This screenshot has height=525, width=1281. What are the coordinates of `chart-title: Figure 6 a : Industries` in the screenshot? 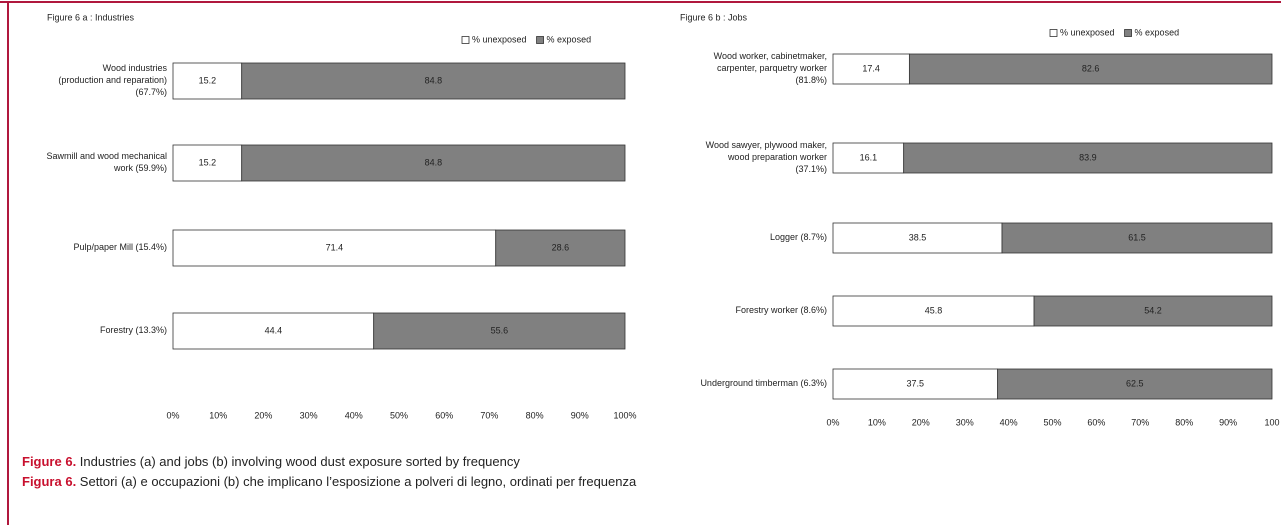 It's located at (91, 17).